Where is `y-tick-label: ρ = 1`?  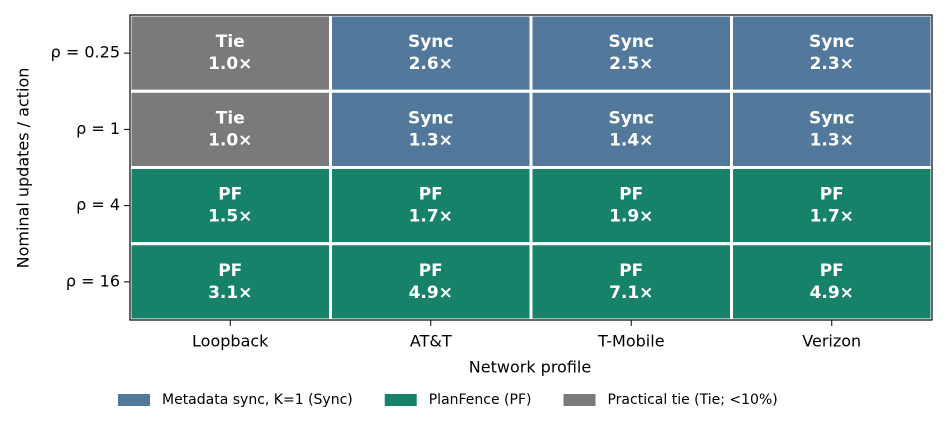
y-tick-label: ρ = 1 is located at coordinates (98, 128).